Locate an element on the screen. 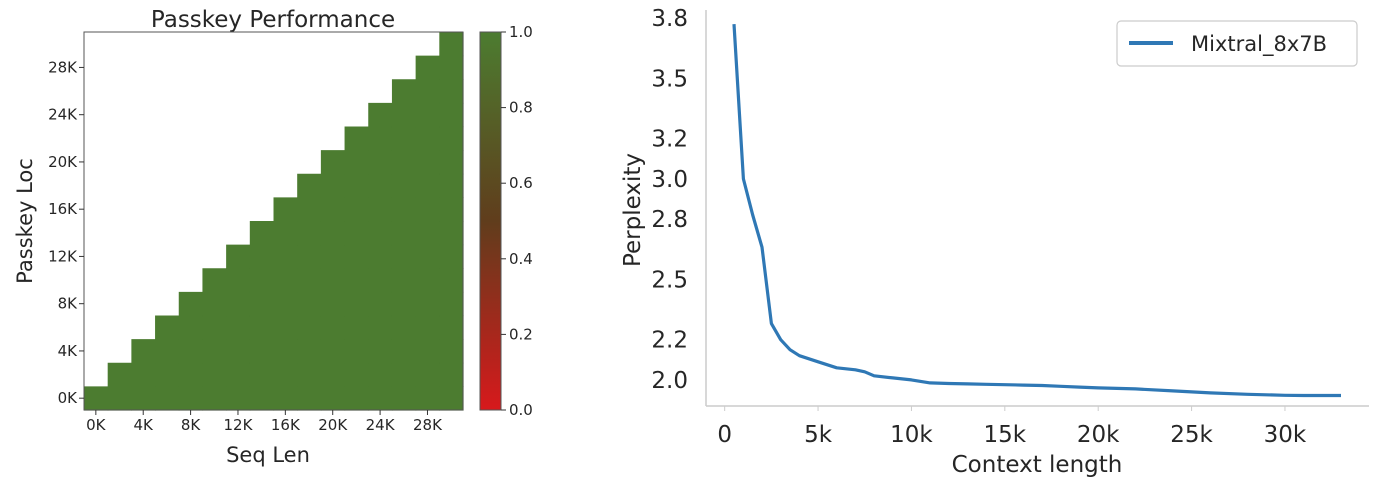 Image resolution: width=1375 pixels, height=493 pixels. legend-label: Mixtral_8x7B is located at coordinates (1259, 44).